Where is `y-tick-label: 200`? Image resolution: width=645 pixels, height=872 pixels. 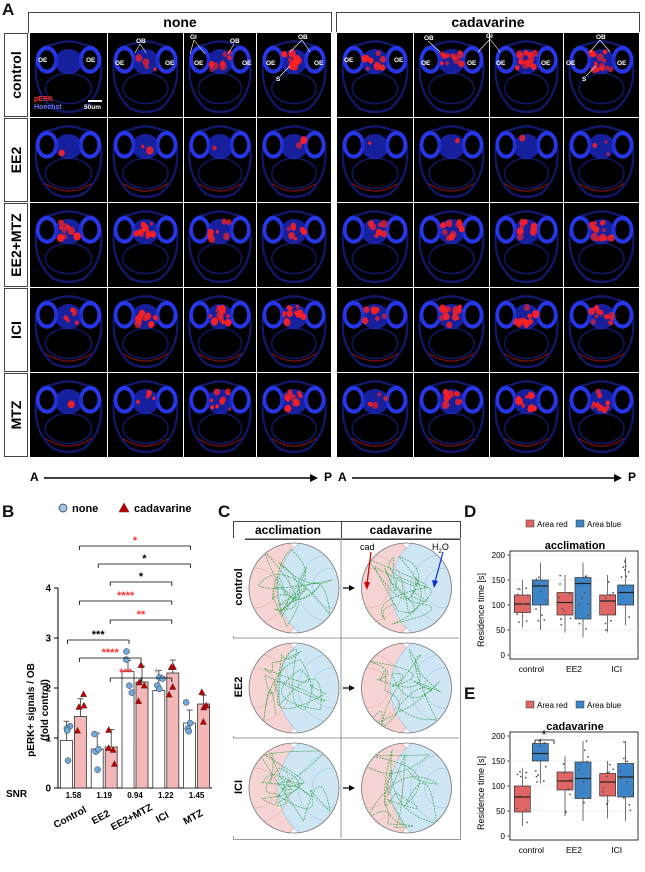
y-tick-label: 200 is located at coordinates (499, 736).